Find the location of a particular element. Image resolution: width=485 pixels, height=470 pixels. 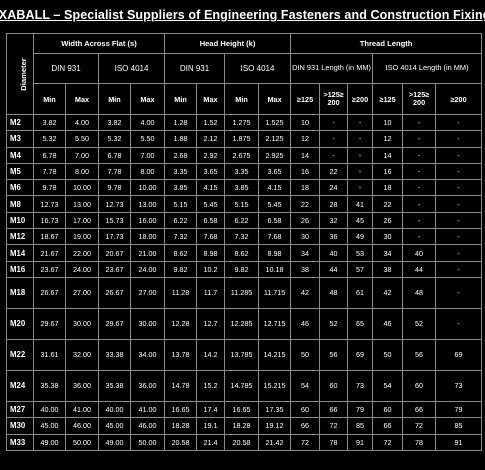

value-cell: 3.85 is located at coordinates (242, 188).